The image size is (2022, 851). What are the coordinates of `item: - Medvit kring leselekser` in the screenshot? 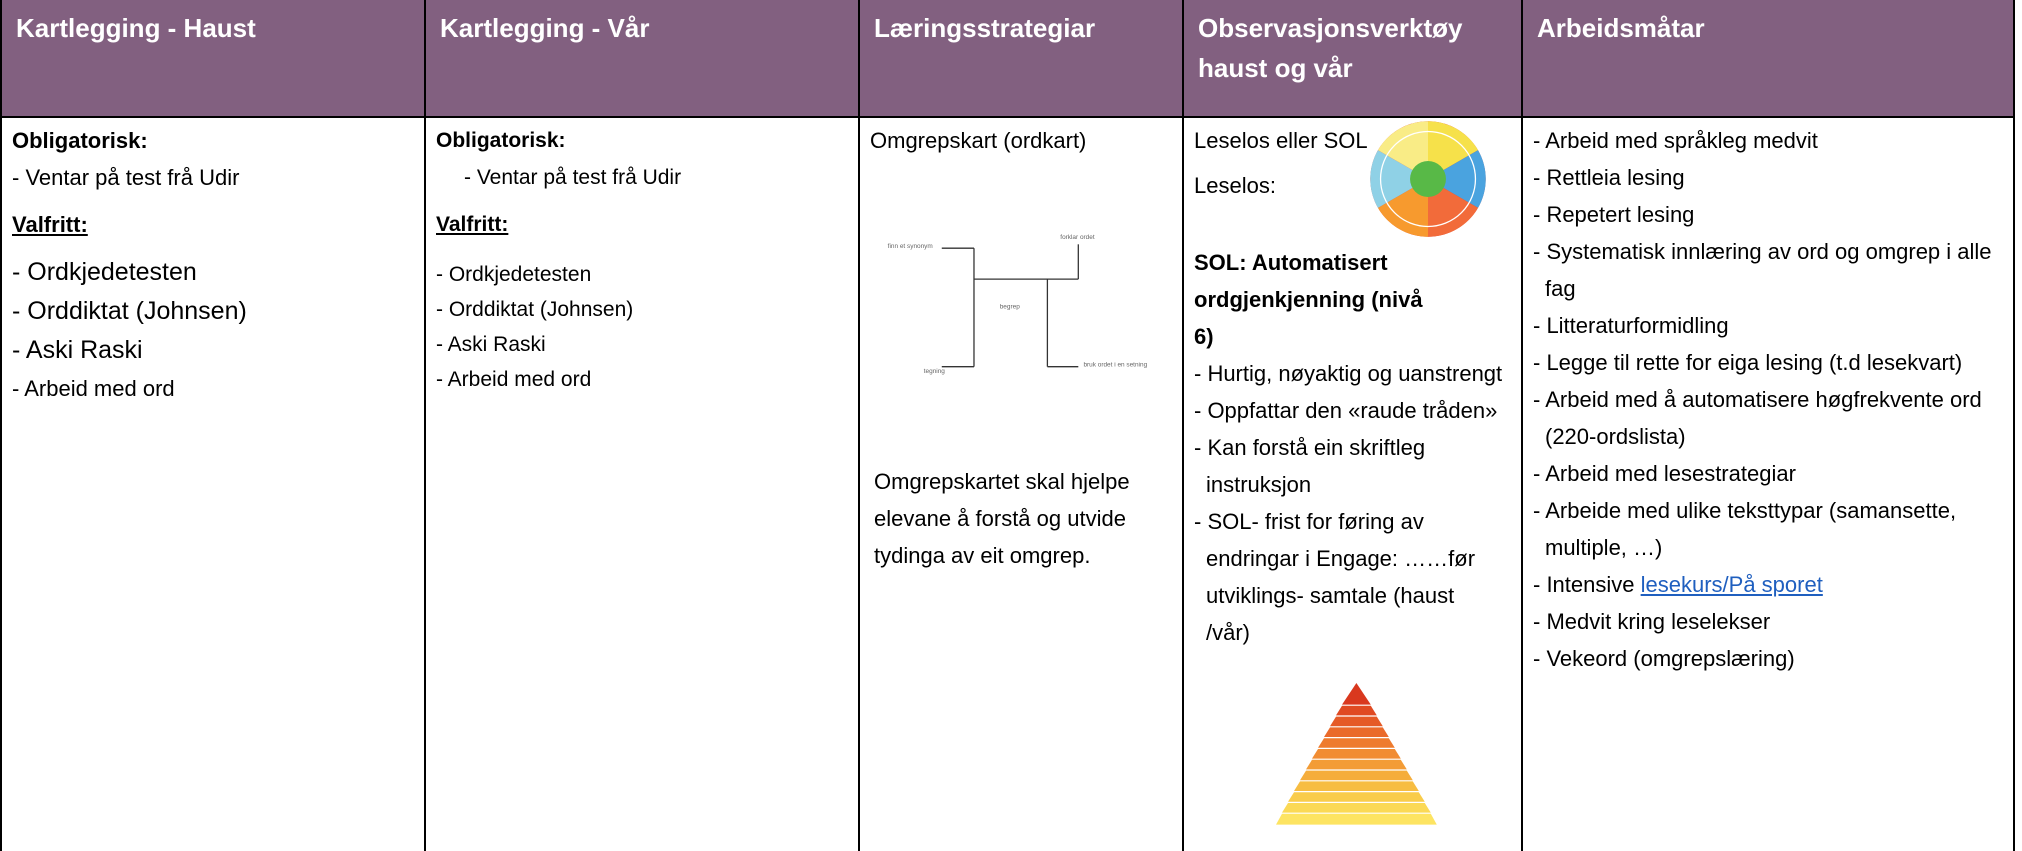 It's located at (1652, 621).